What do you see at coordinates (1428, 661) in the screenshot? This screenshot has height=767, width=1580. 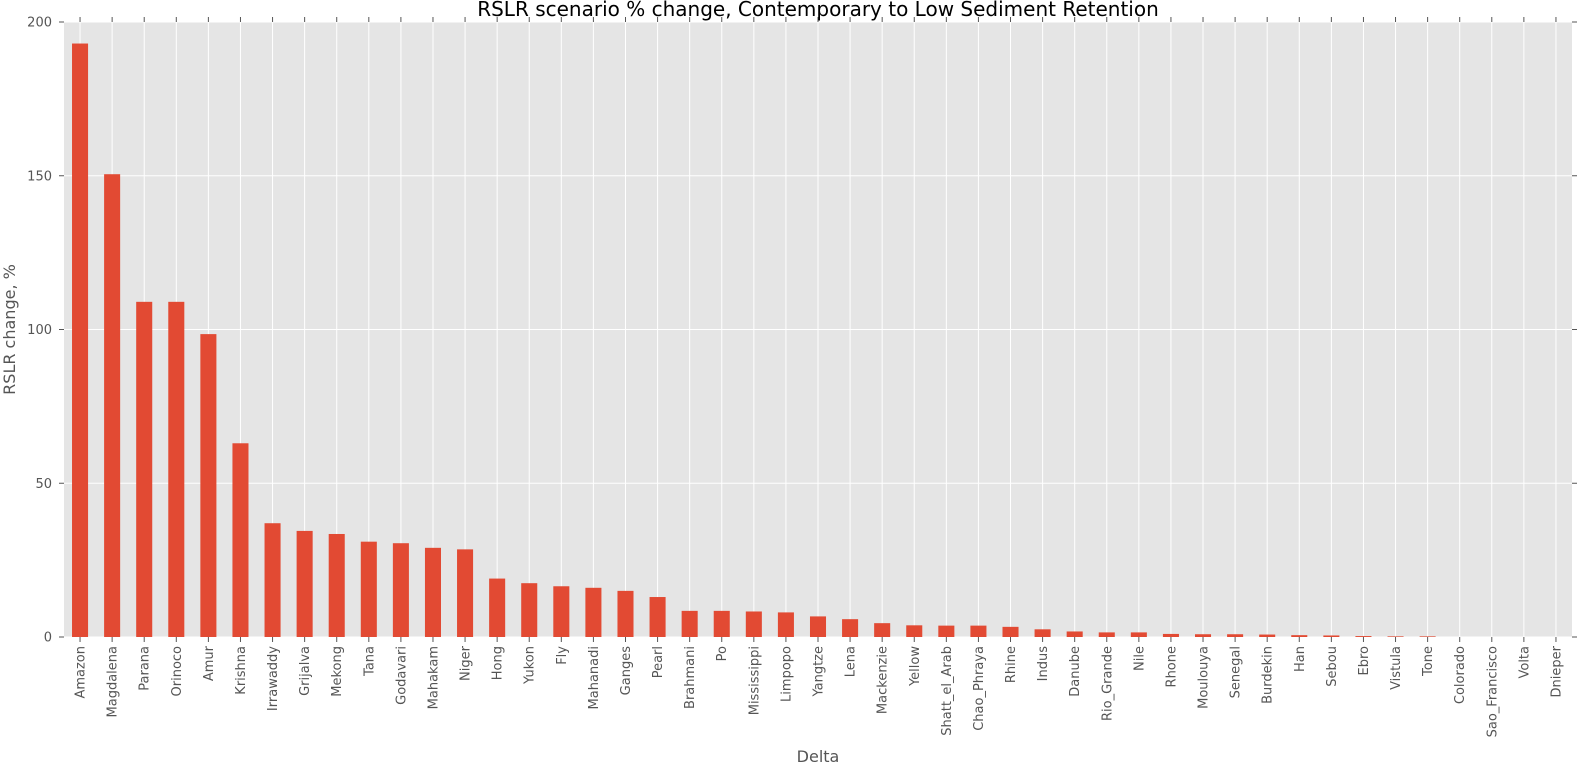 I see `x-tick-label: Tone` at bounding box center [1428, 661].